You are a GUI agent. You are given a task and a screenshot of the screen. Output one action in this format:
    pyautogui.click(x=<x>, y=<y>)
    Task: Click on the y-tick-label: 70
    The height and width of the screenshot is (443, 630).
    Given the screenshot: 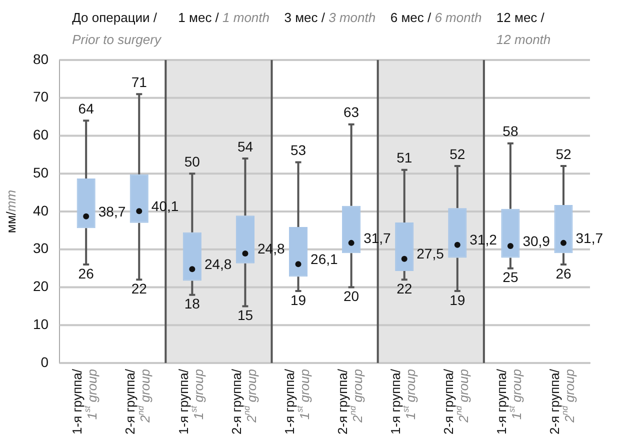 What is the action you would take?
    pyautogui.click(x=40, y=96)
    